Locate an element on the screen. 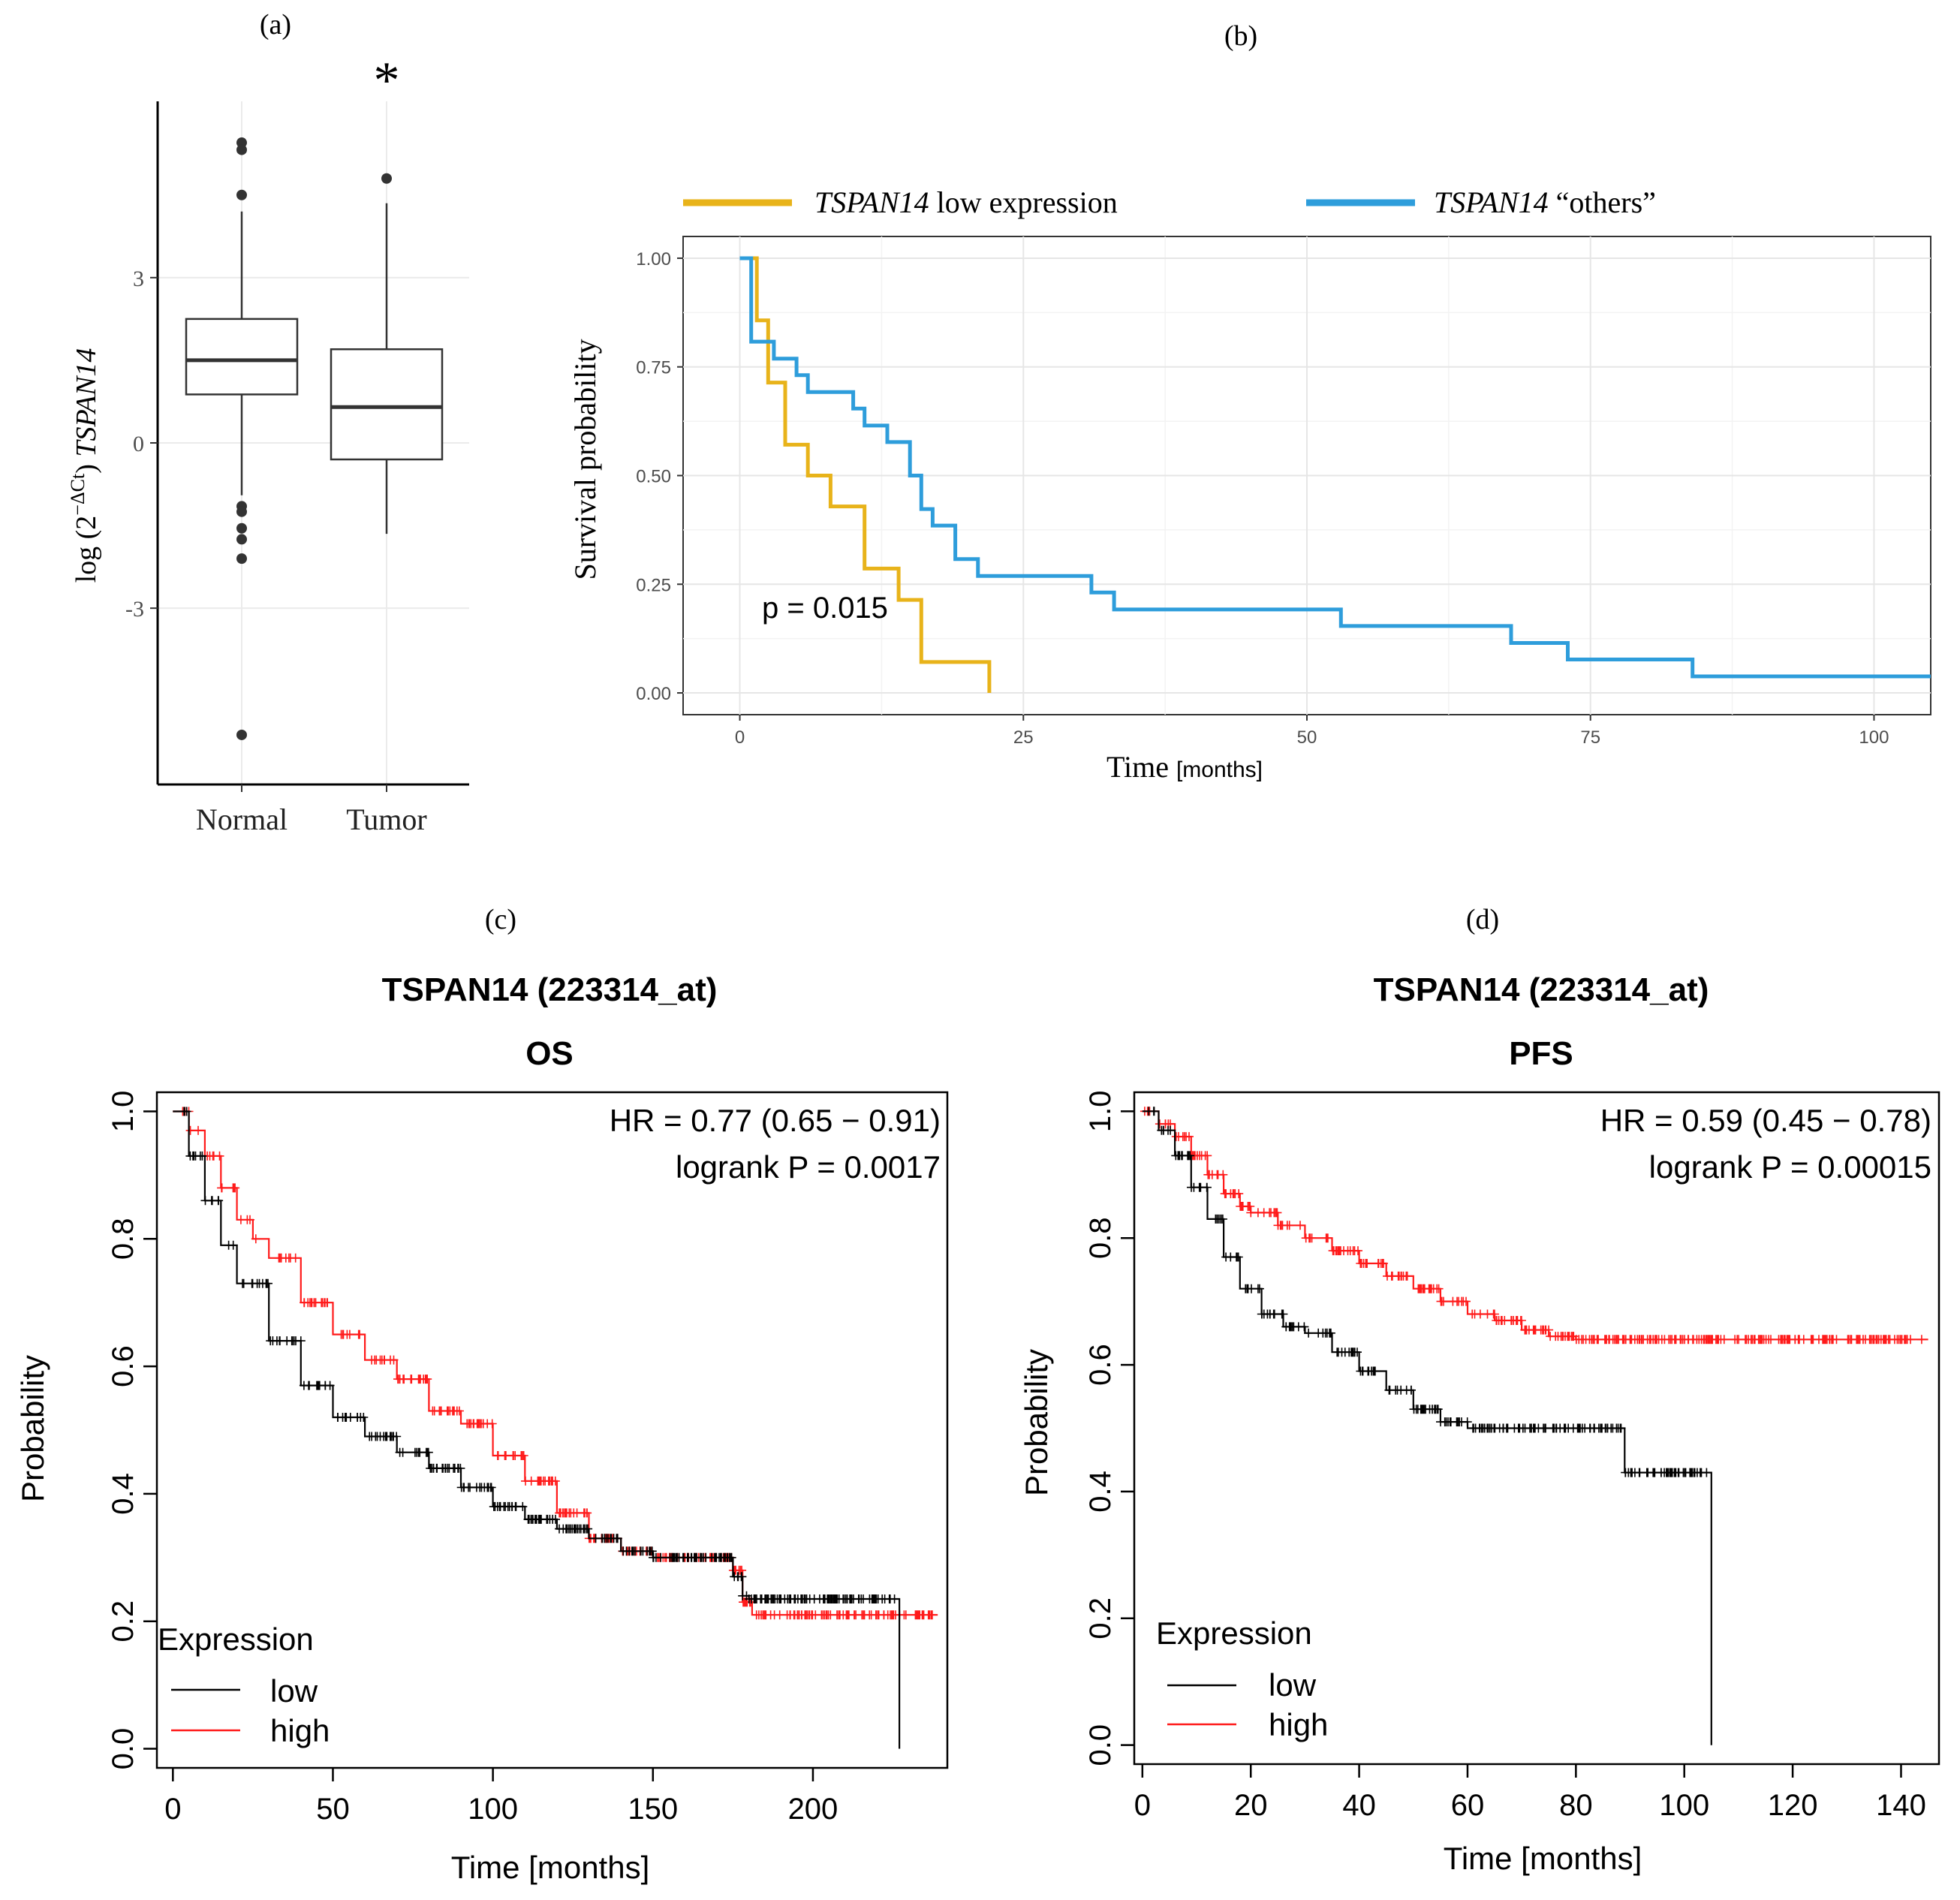  panel-d-x-axis-title: Time [months] is located at coordinates (1543, 1858).